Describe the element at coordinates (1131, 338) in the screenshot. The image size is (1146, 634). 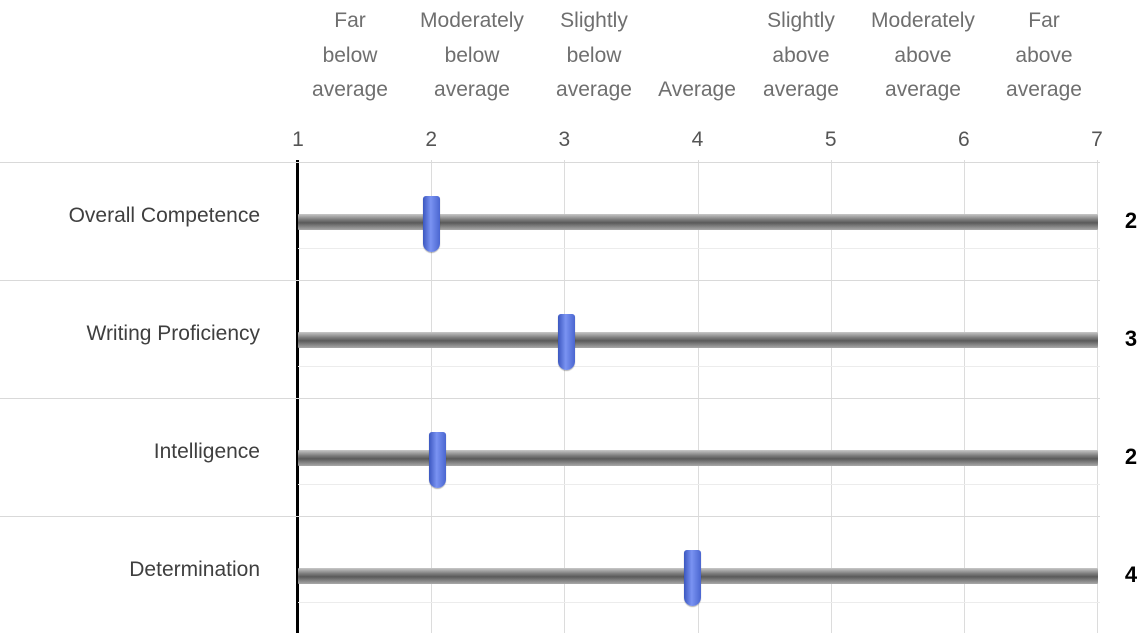
I see `slider-value: 3` at that location.